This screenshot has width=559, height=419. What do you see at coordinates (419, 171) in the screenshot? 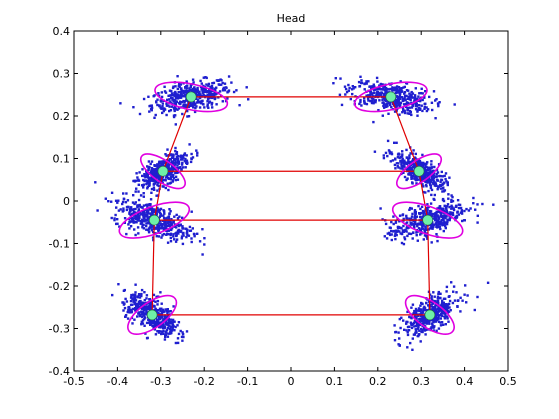
I see `cluster-ellipse` at bounding box center [419, 171].